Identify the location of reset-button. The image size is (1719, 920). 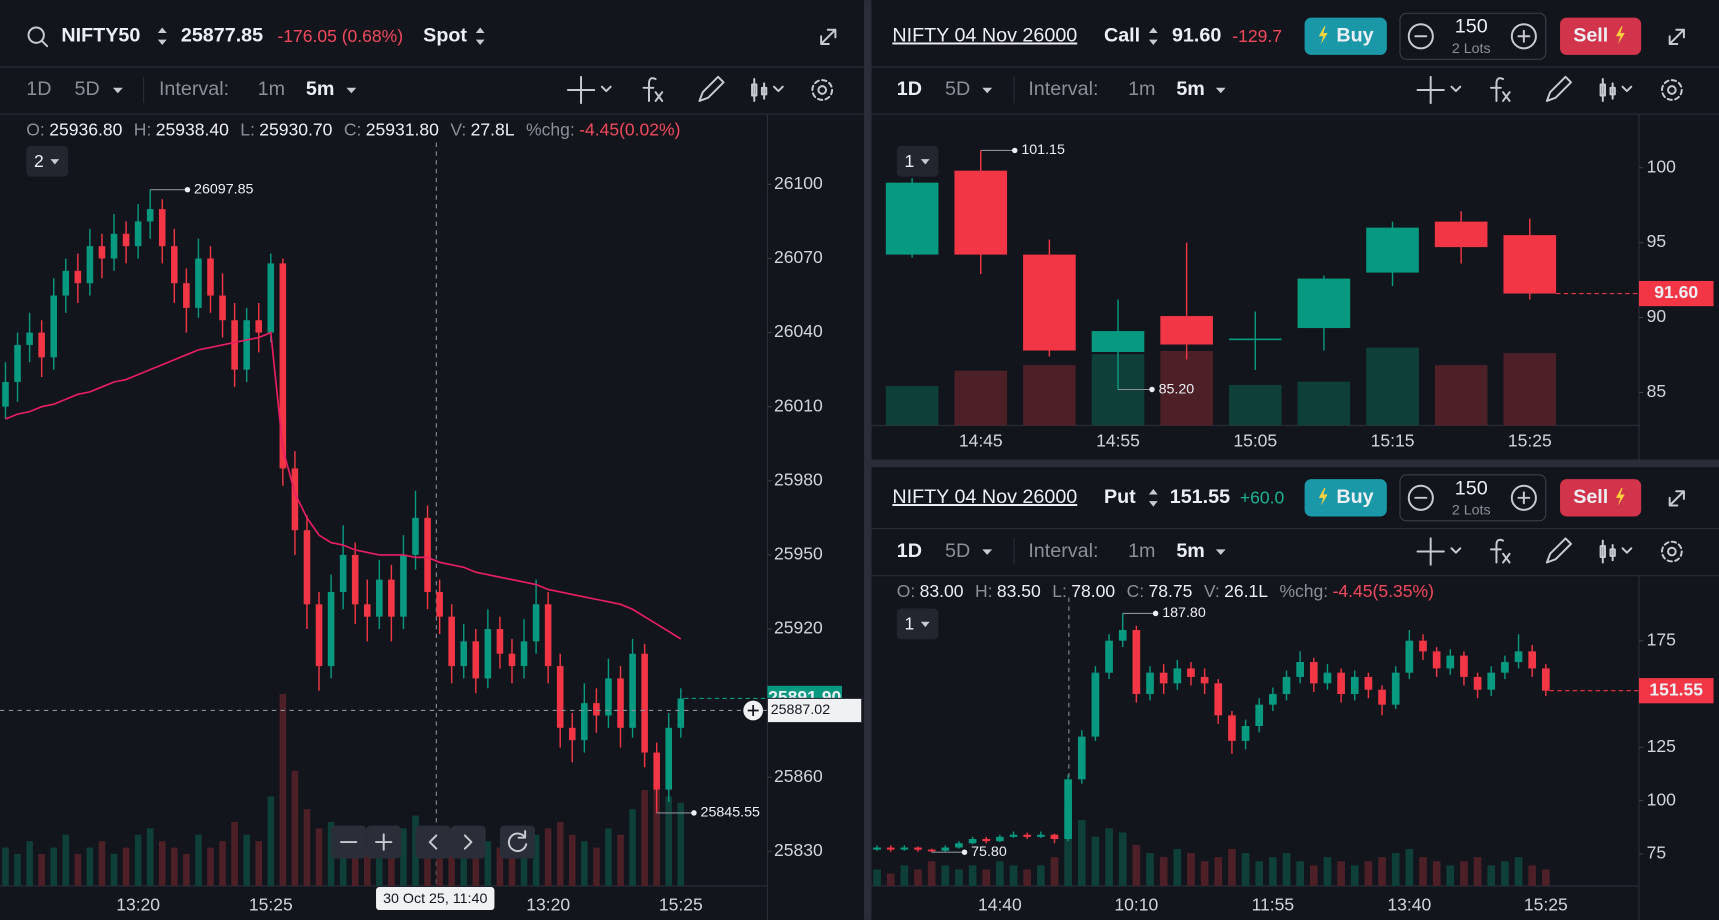
(517, 842).